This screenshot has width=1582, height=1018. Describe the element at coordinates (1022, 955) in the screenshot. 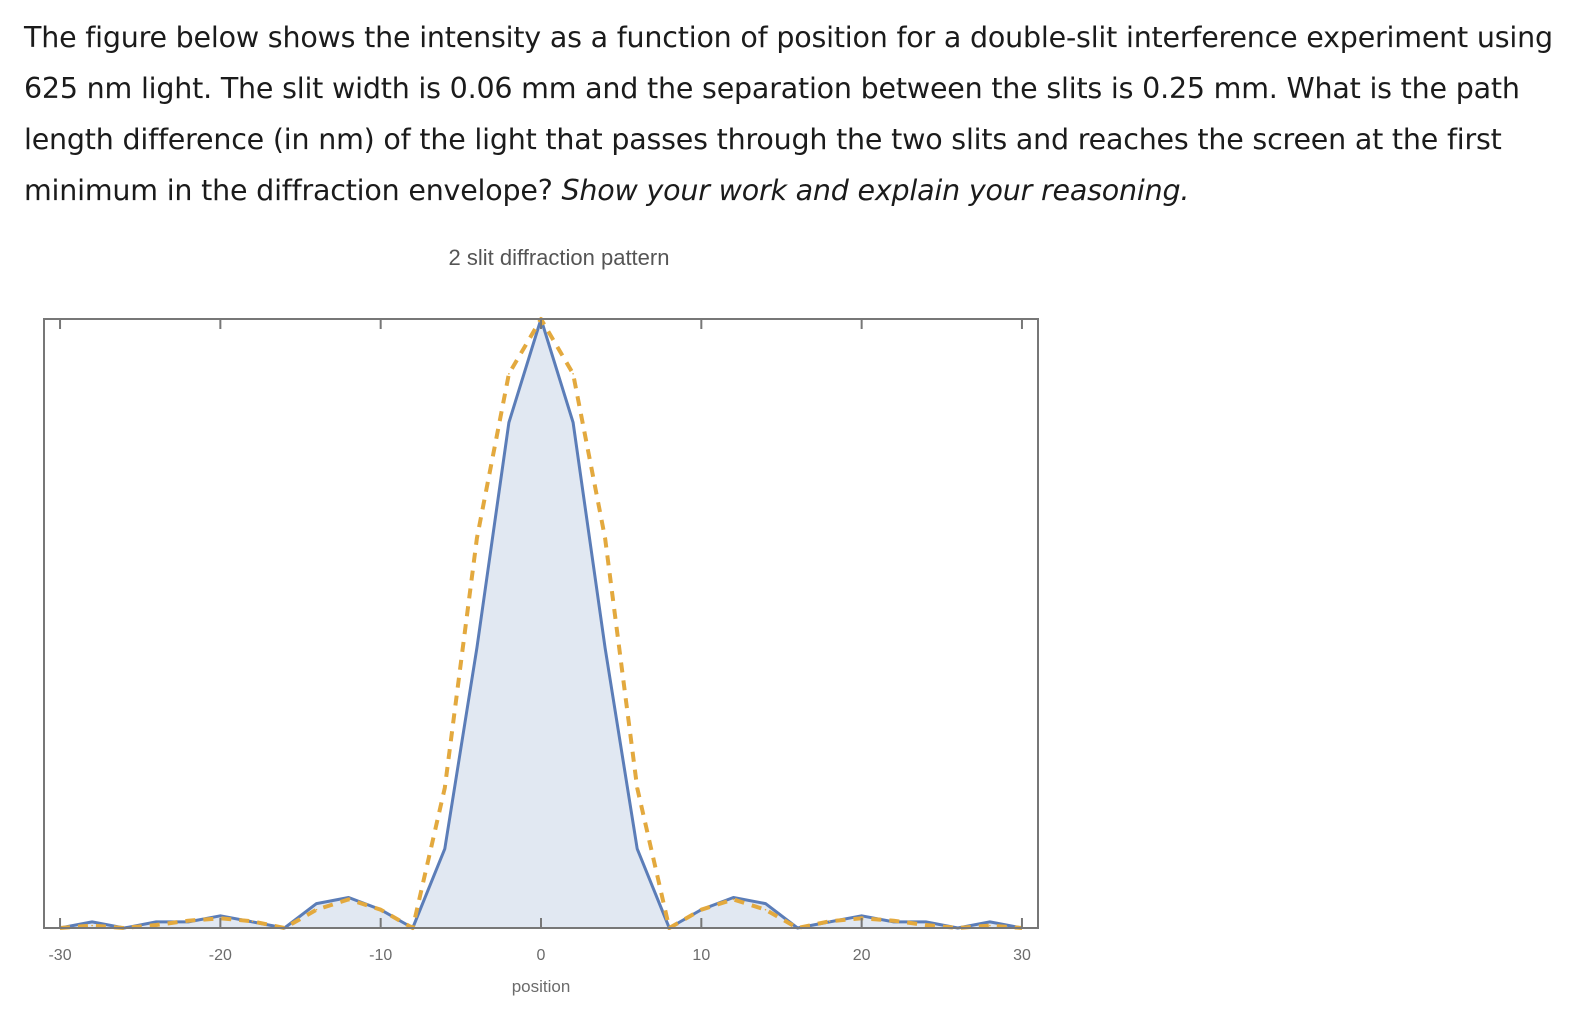

I see `x-tick-label: 30` at that location.